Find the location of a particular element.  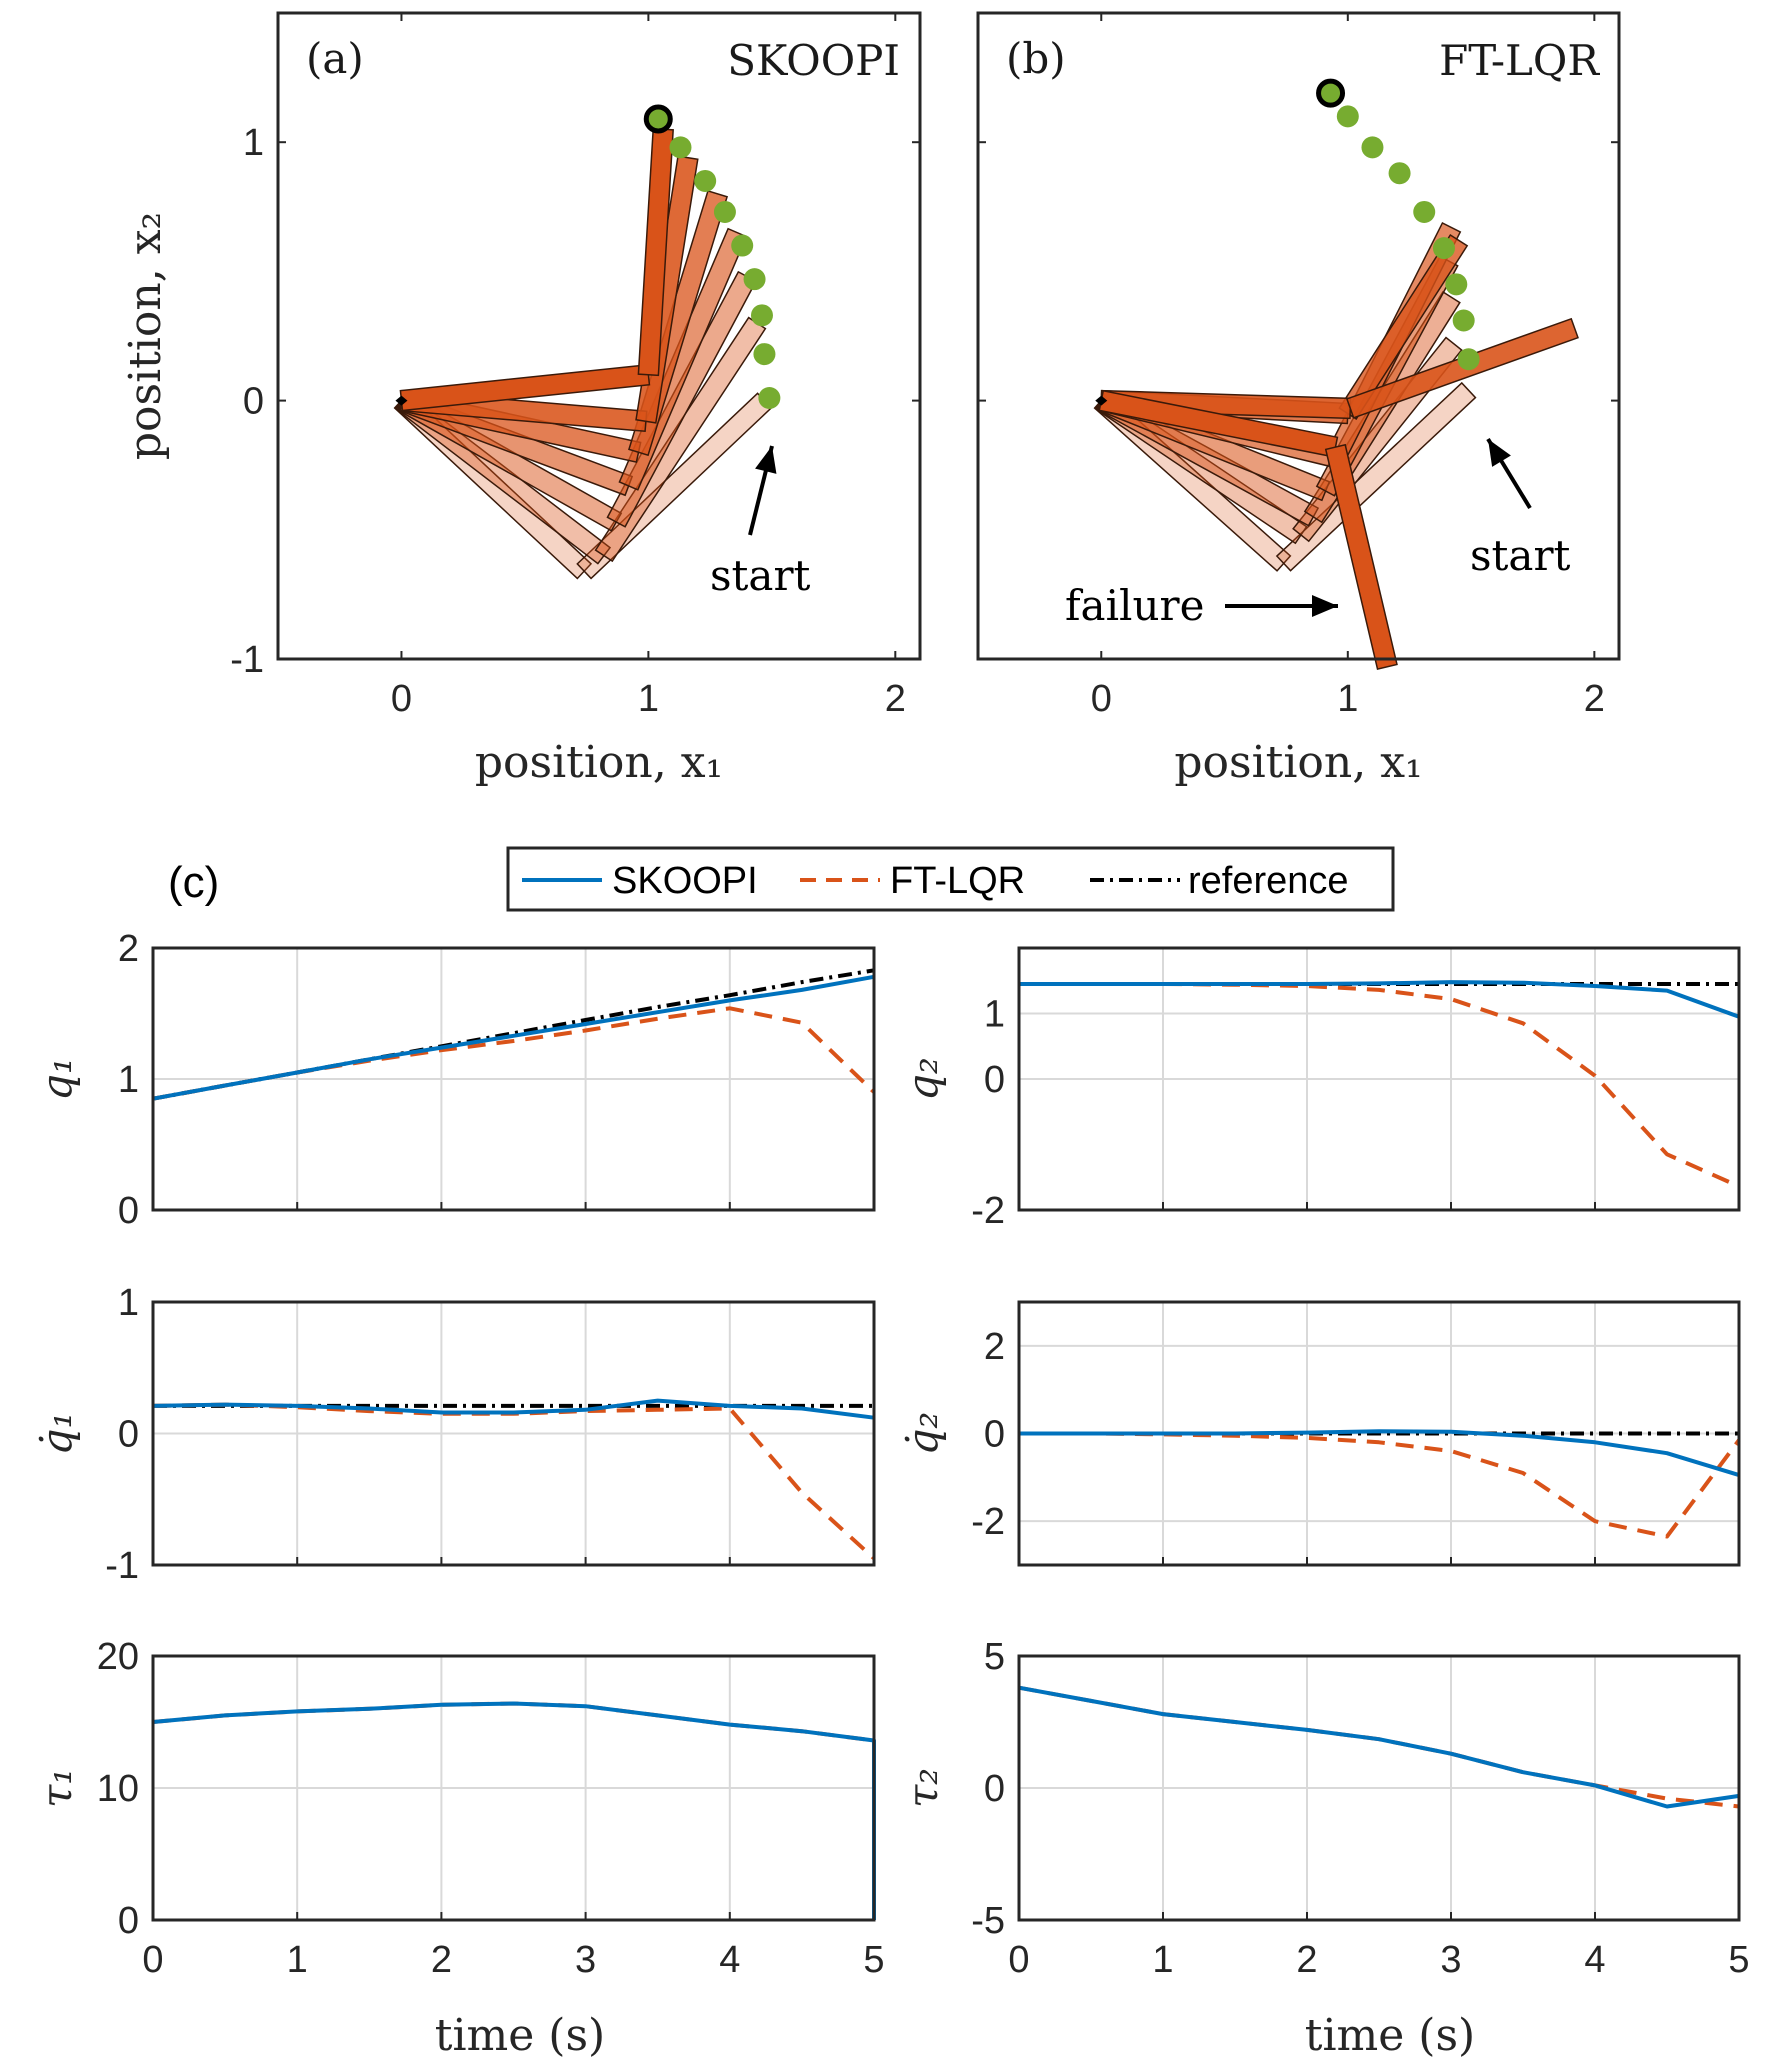

subplot-0: 0 1 2 q₁ is located at coordinates (454, 1080).